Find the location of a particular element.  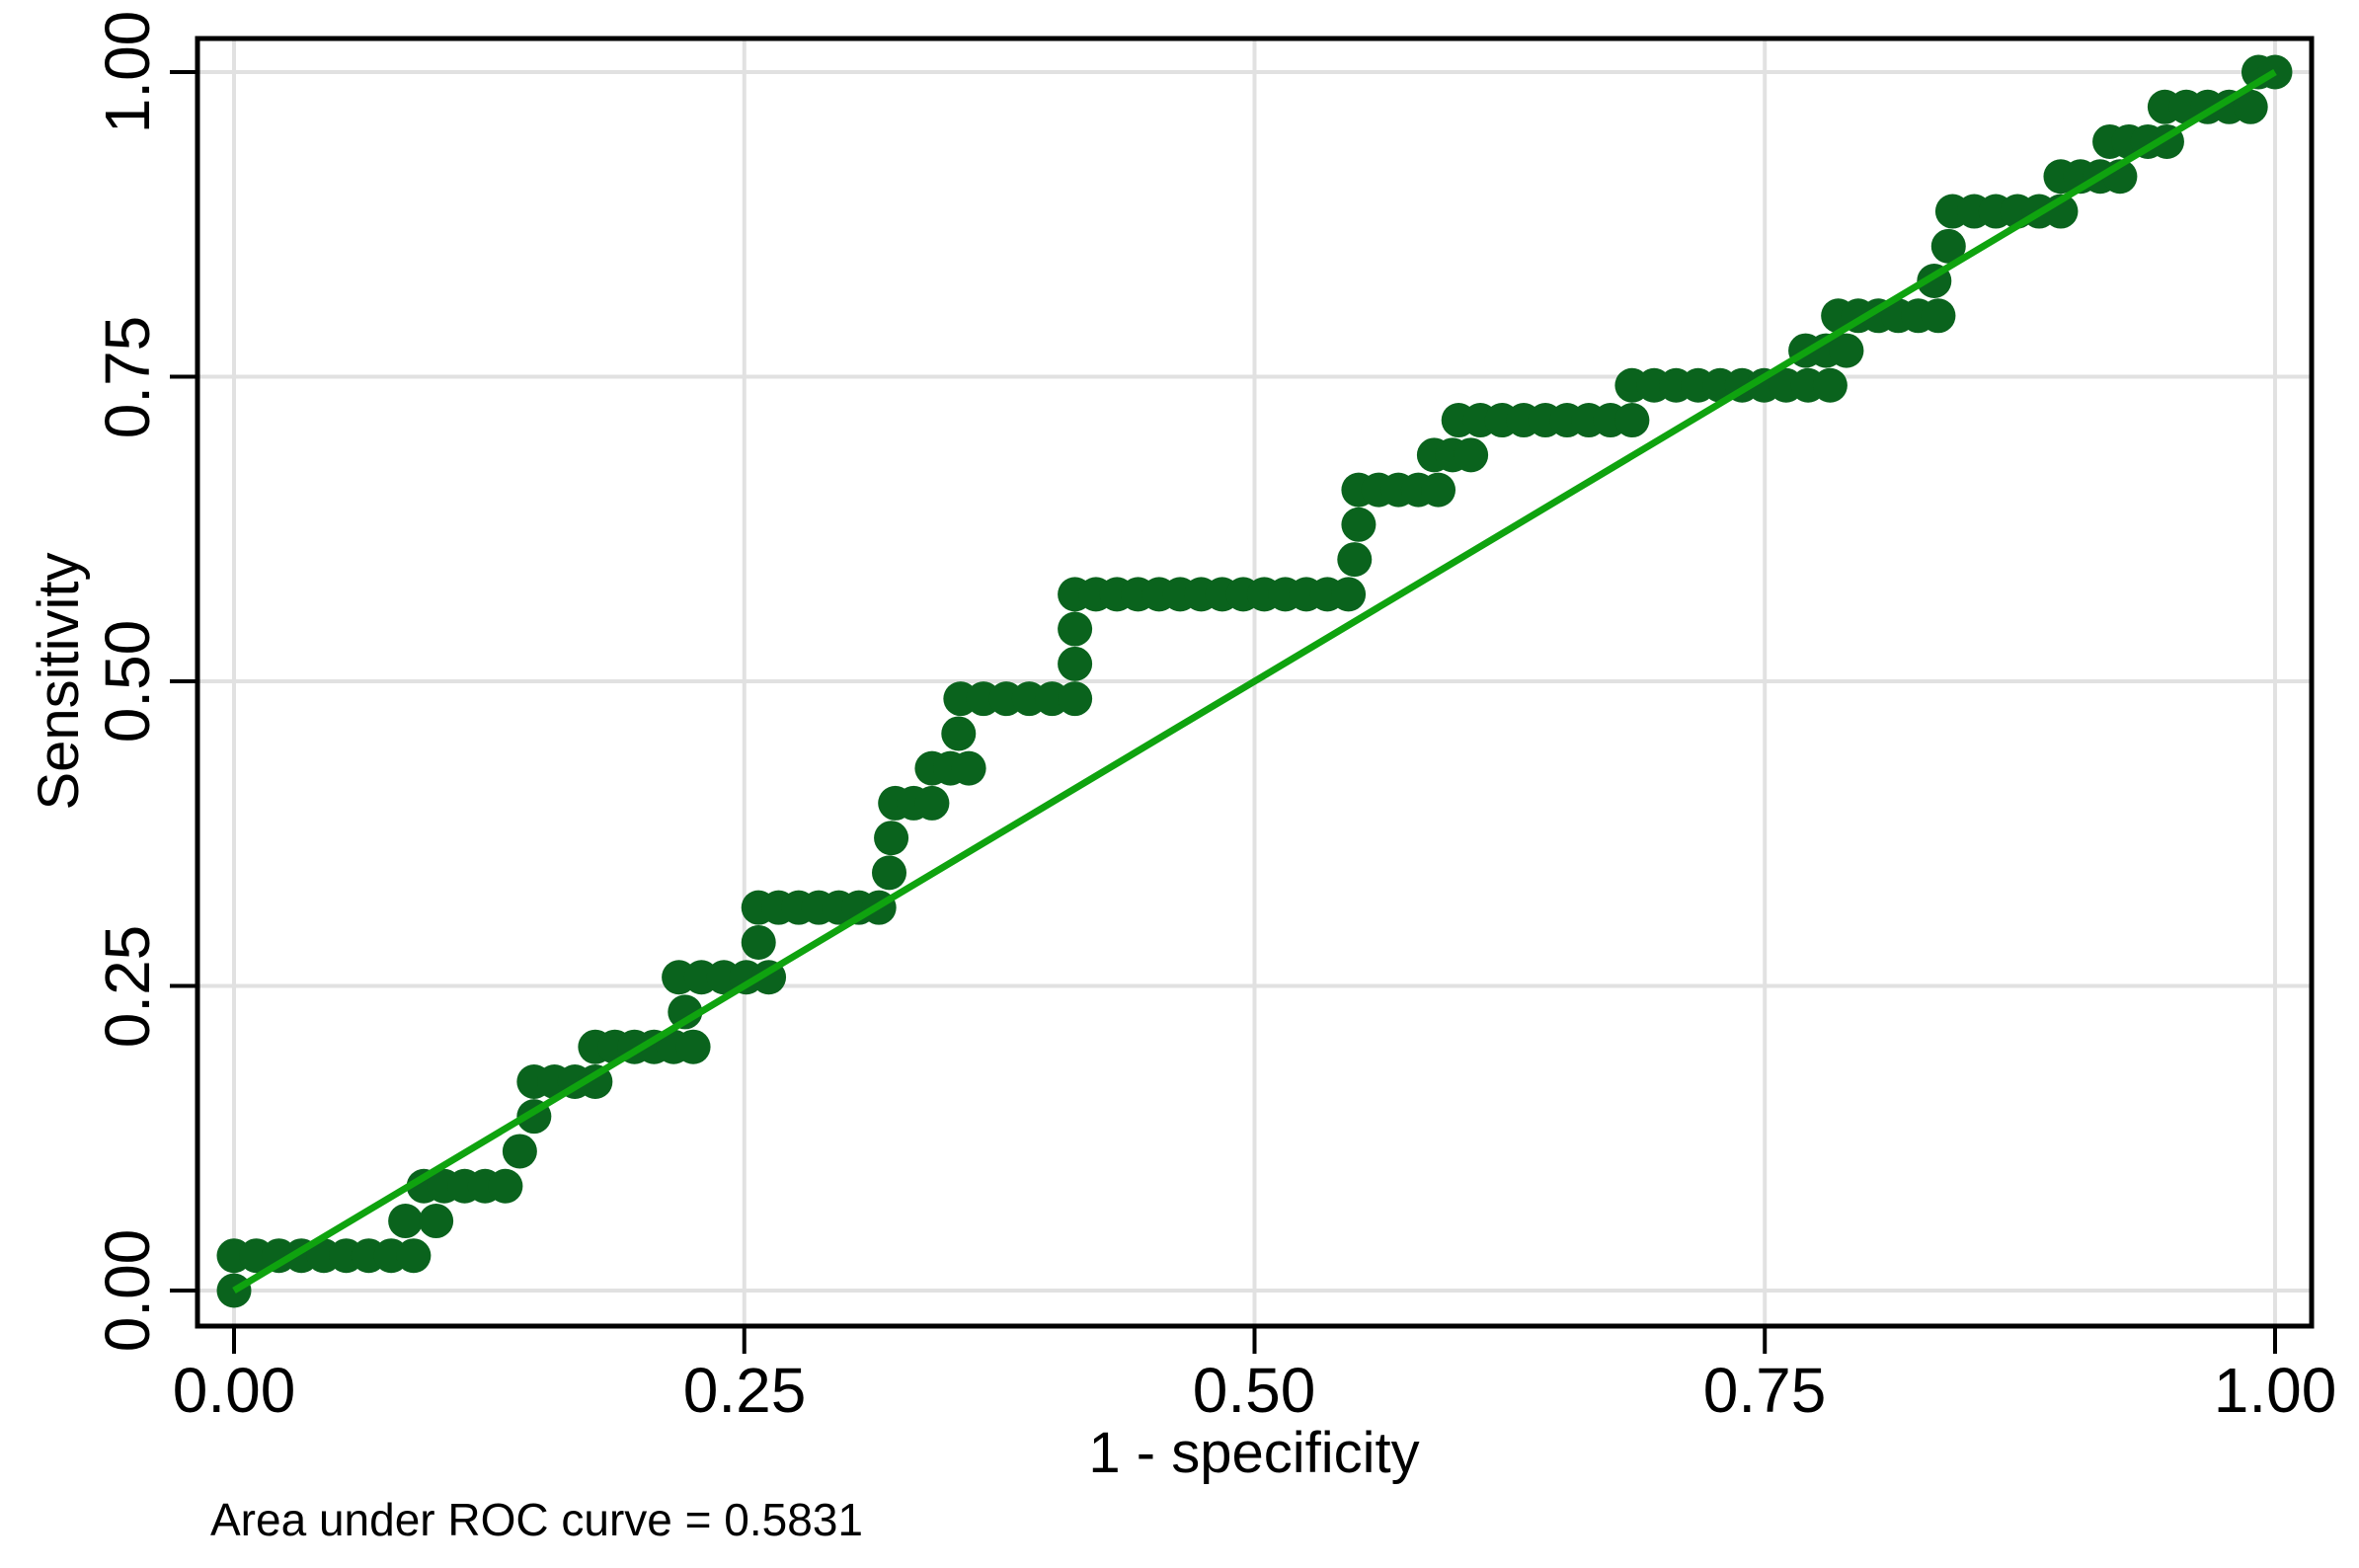

x-tick-label-0.25: 0.25 is located at coordinates (744, 1391).